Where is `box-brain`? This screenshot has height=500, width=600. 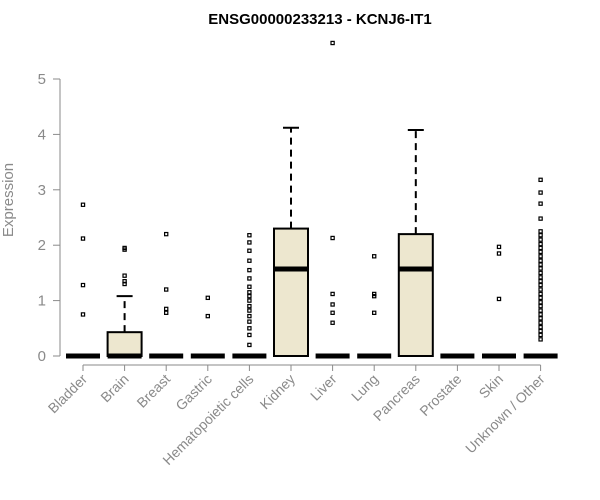 box-brain is located at coordinates (124, 302).